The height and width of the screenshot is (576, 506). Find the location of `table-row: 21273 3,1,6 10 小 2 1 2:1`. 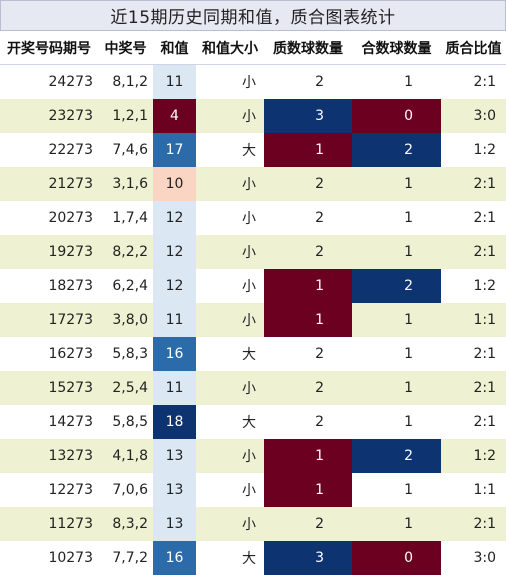

table-row: 21273 3,1,6 10 小 2 1 2:1 is located at coordinates (253, 183).